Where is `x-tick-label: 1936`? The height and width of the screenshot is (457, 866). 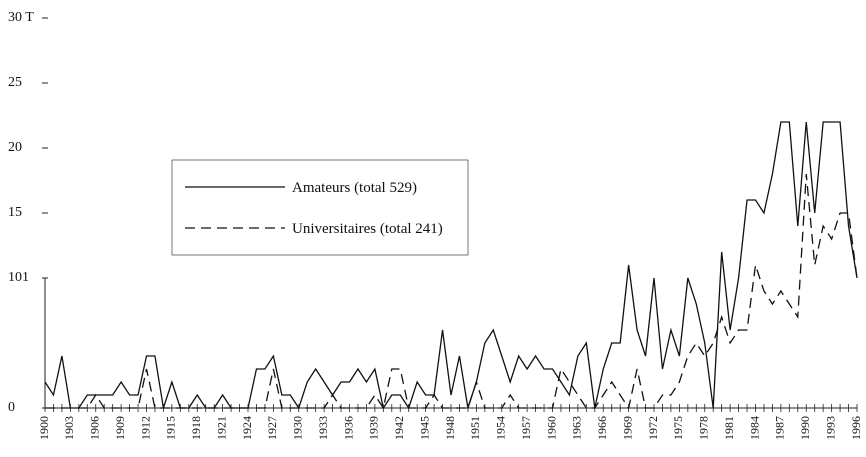
x-tick-label: 1936 is located at coordinates (348, 428).